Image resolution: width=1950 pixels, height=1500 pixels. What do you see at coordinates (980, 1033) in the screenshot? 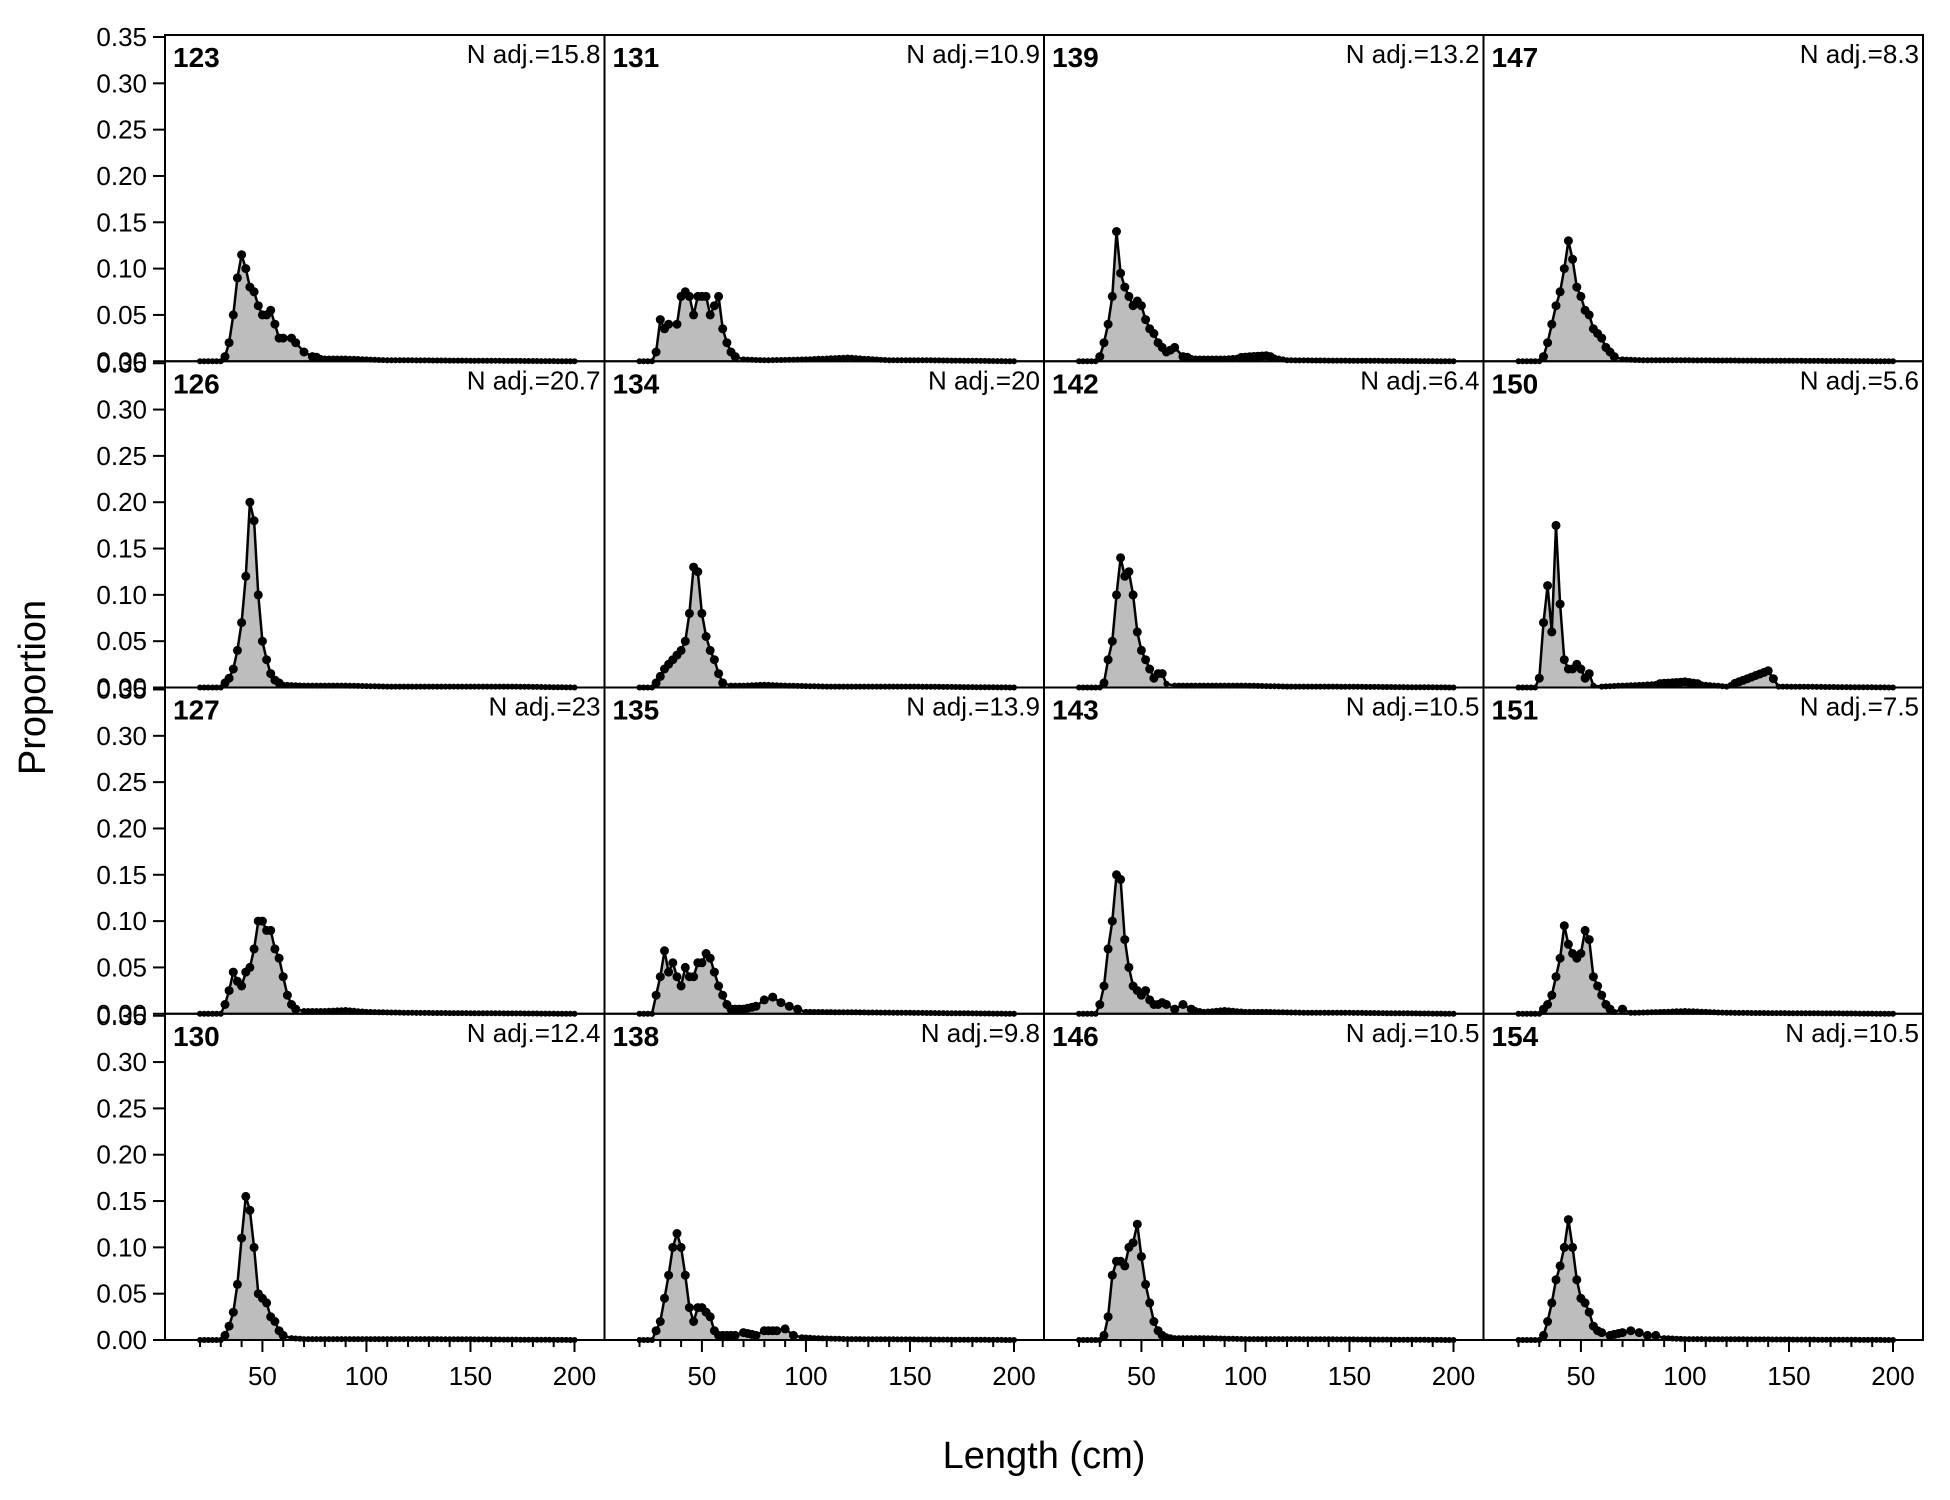
I see `n-adj-label: N adj.=9.8` at bounding box center [980, 1033].